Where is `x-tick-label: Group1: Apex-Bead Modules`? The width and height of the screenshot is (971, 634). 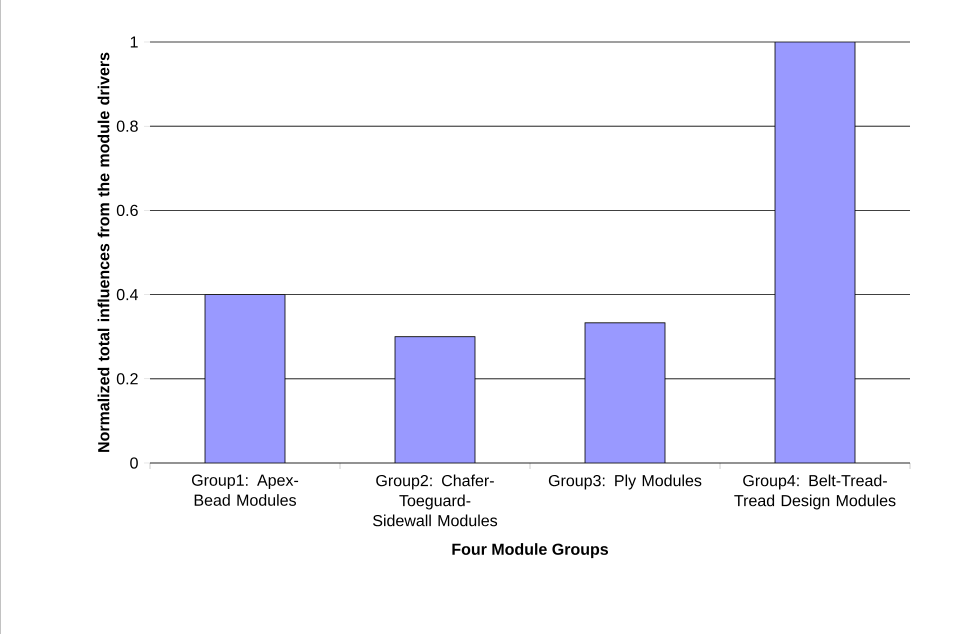 x-tick-label: Group1: Apex-Bead Modules is located at coordinates (245, 490).